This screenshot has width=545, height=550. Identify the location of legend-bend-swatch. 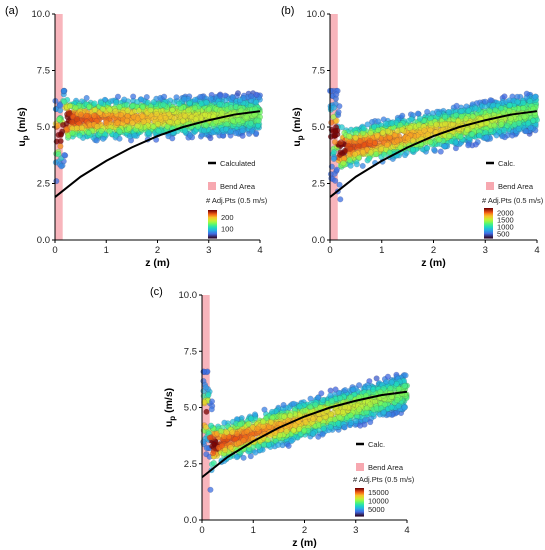
(212, 186).